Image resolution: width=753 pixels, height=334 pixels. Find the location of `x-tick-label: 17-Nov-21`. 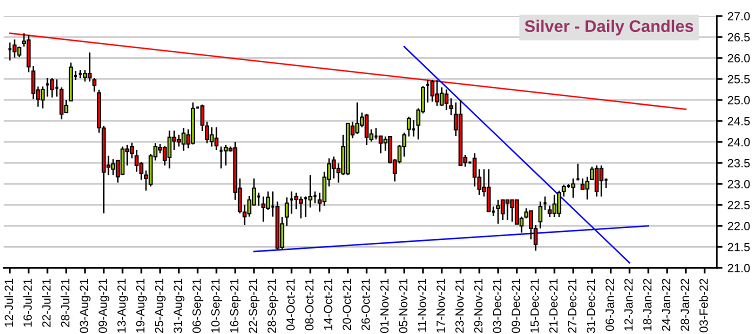

x-tick-label: 17-Nov-21 is located at coordinates (440, 305).